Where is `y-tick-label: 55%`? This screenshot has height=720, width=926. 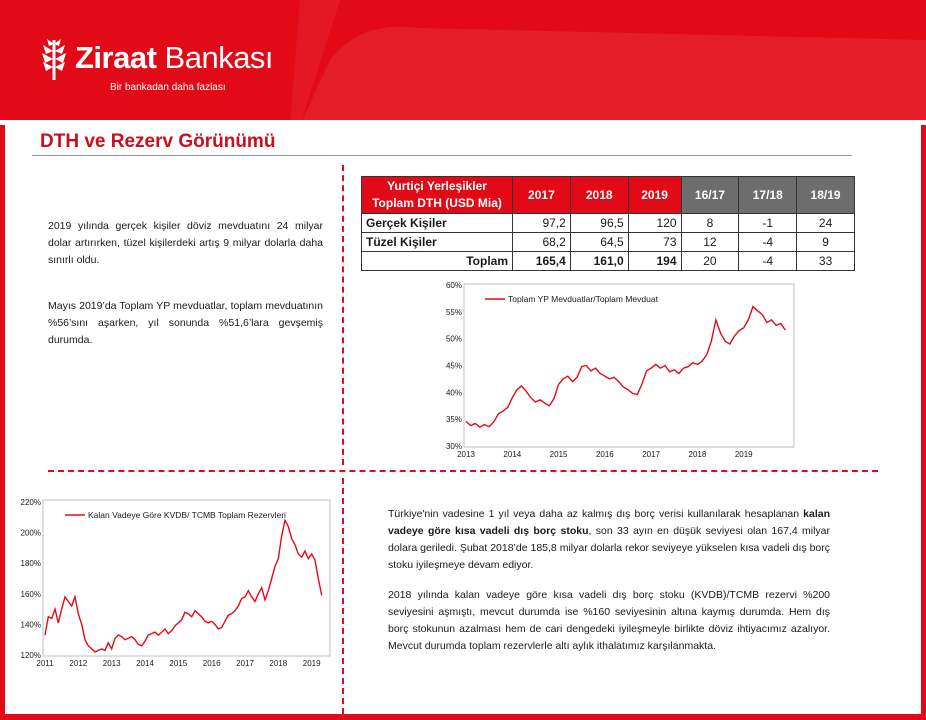 y-tick-label: 55% is located at coordinates (454, 312).